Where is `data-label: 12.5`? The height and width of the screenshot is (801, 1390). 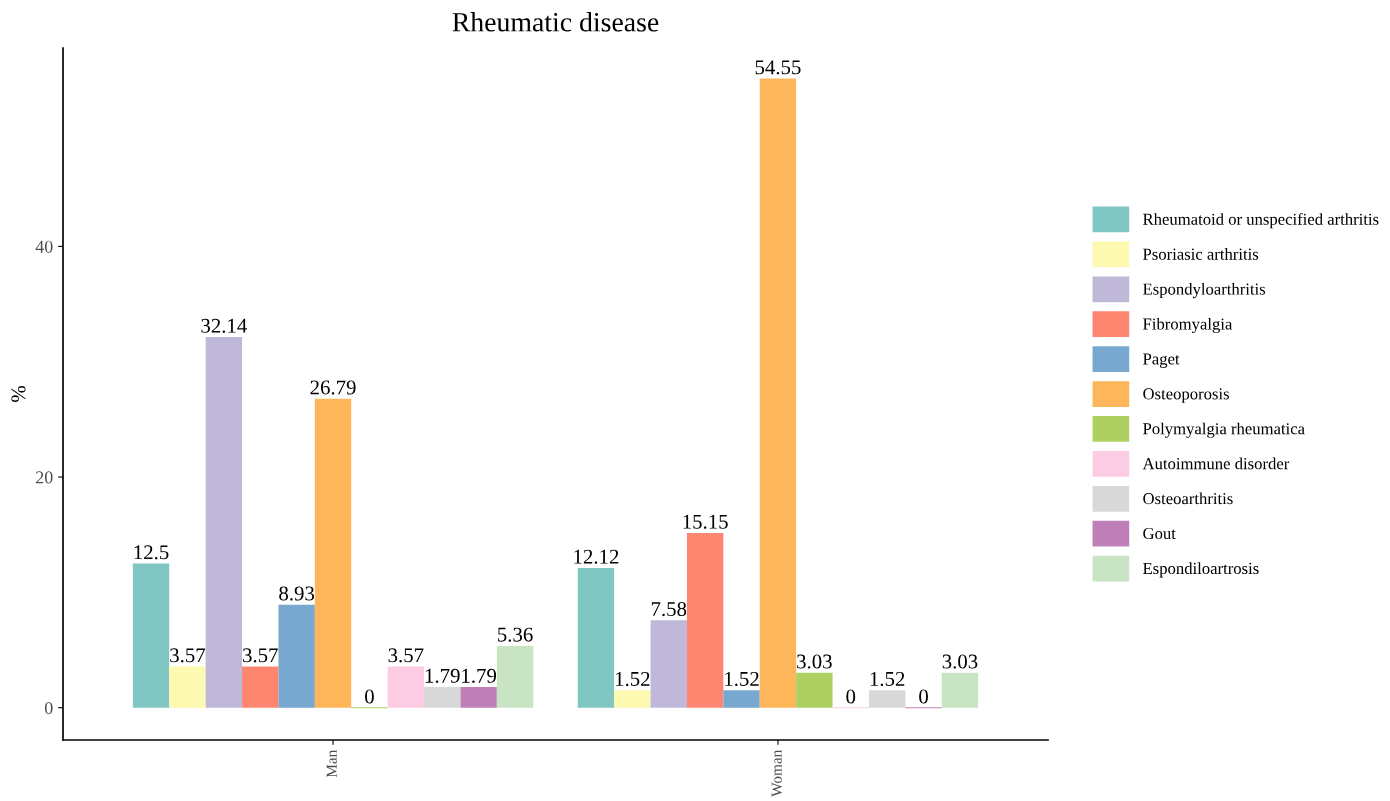
data-label: 12.5 is located at coordinates (151, 552).